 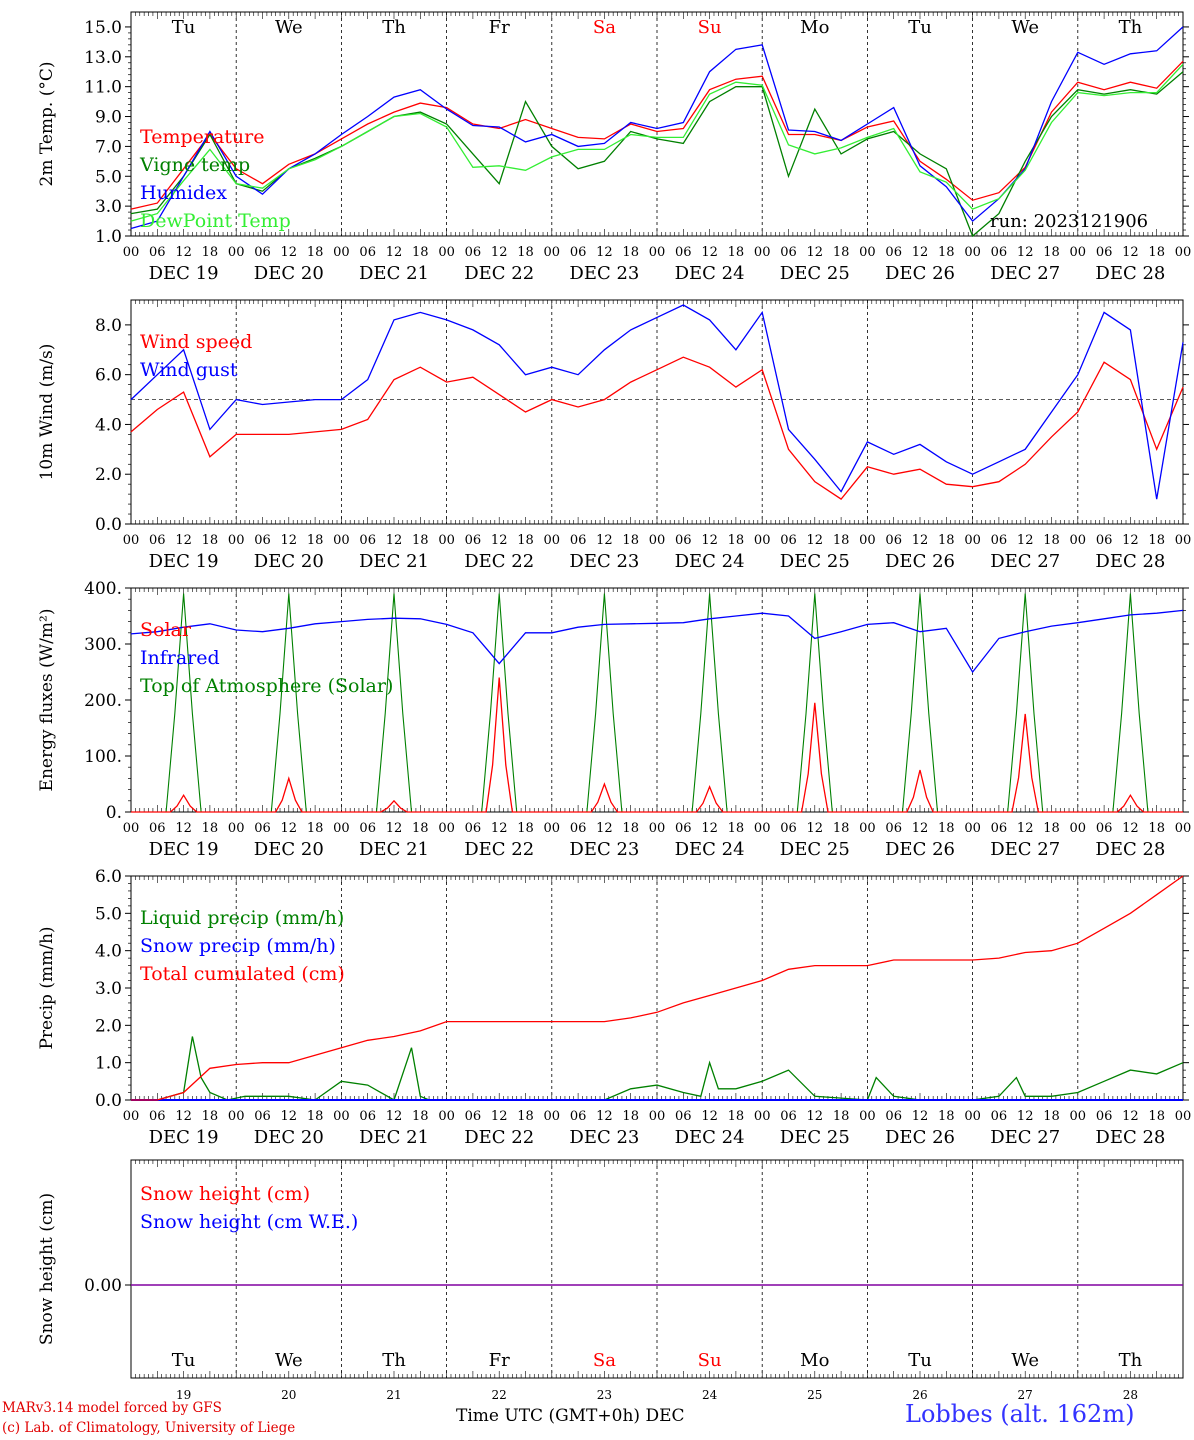 What do you see at coordinates (393, 1395) in the screenshot?
I see `day-number-label: 21` at bounding box center [393, 1395].